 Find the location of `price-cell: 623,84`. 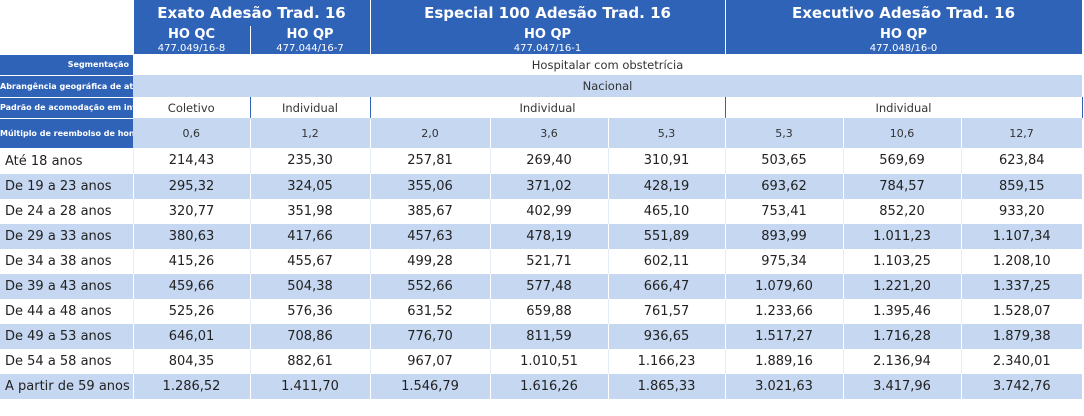

price-cell: 623,84 is located at coordinates (1021, 161).